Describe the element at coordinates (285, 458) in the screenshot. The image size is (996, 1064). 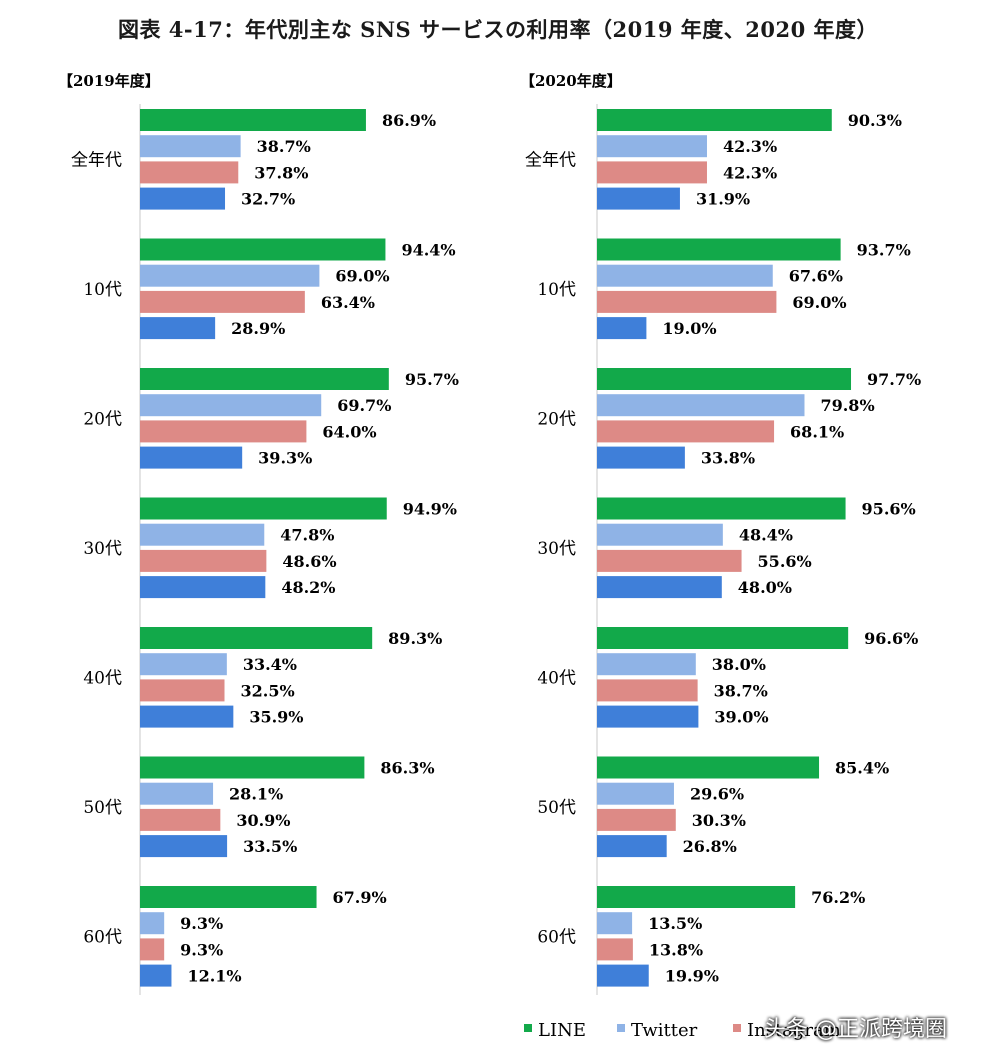
I see `data-label-facebook-0-2: 39.3%` at that location.